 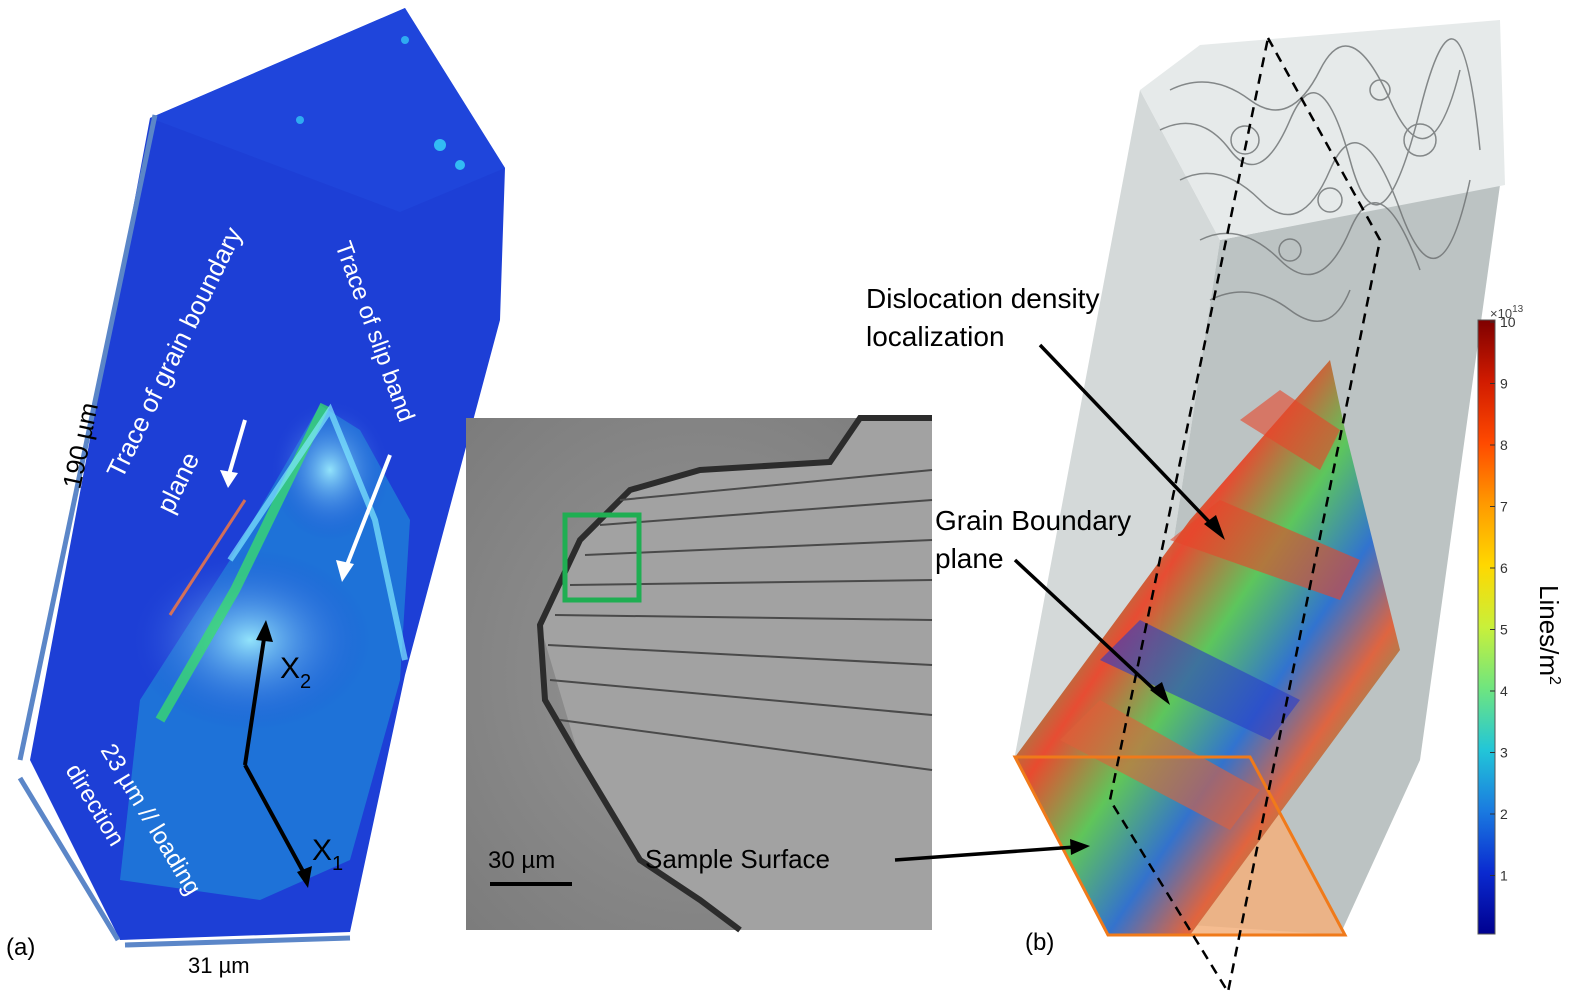 I want to click on colorbar-tick-label: 4, so click(x=1504, y=691).